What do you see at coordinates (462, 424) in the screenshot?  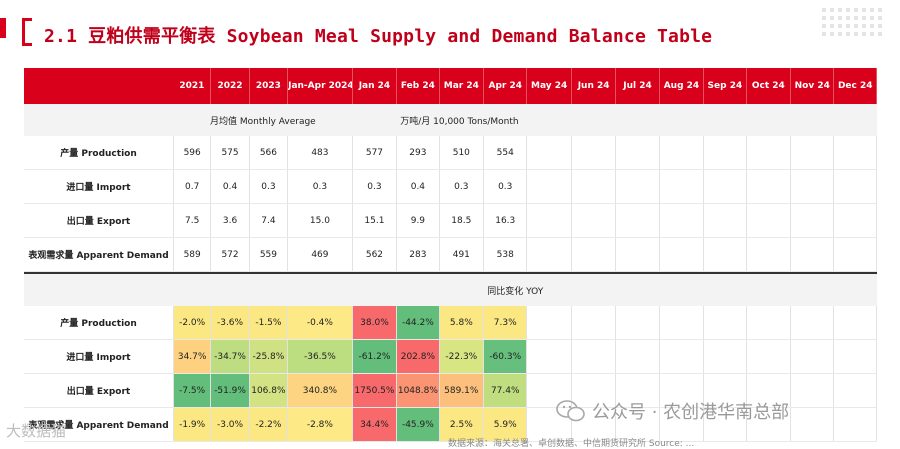 I see `table-cell: 2.5%` at bounding box center [462, 424].